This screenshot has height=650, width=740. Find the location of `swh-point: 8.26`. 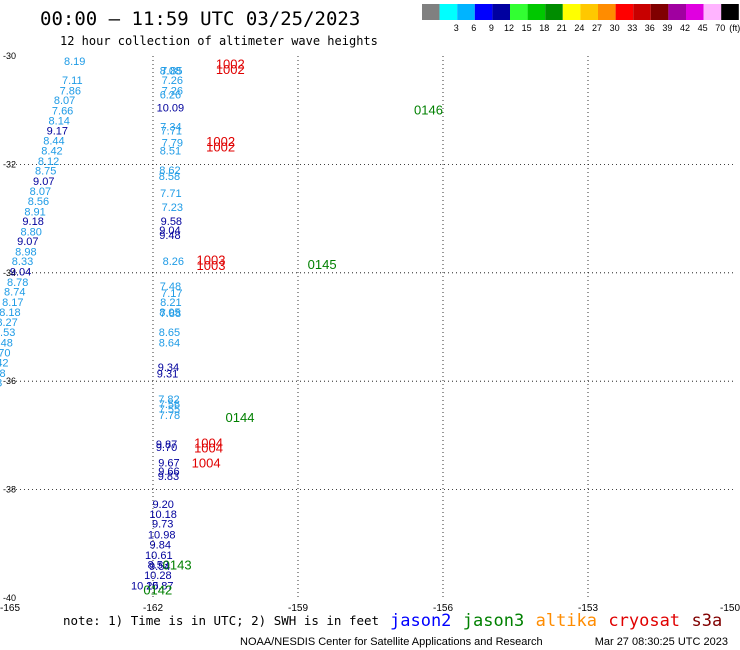

swh-point: 8.26 is located at coordinates (173, 262).